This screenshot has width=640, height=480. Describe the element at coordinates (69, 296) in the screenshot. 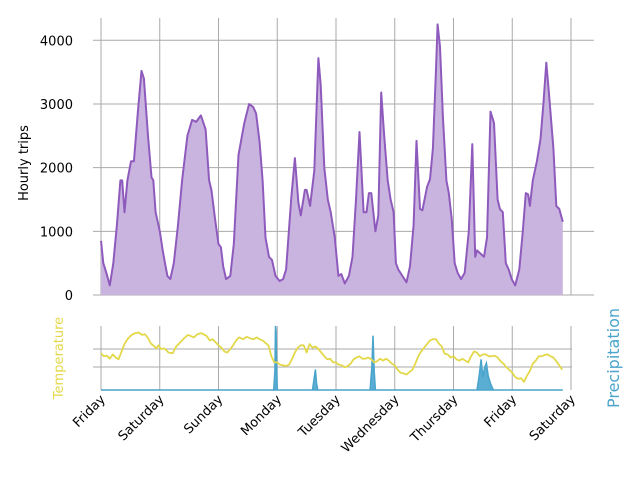

I see `trips-y-tick-label: 0` at that location.